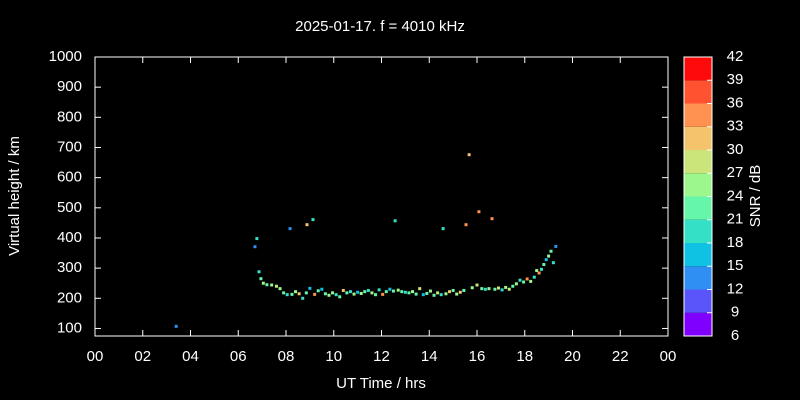  Describe the element at coordinates (95, 356) in the screenshot. I see `x-tick-label: 00` at that location.